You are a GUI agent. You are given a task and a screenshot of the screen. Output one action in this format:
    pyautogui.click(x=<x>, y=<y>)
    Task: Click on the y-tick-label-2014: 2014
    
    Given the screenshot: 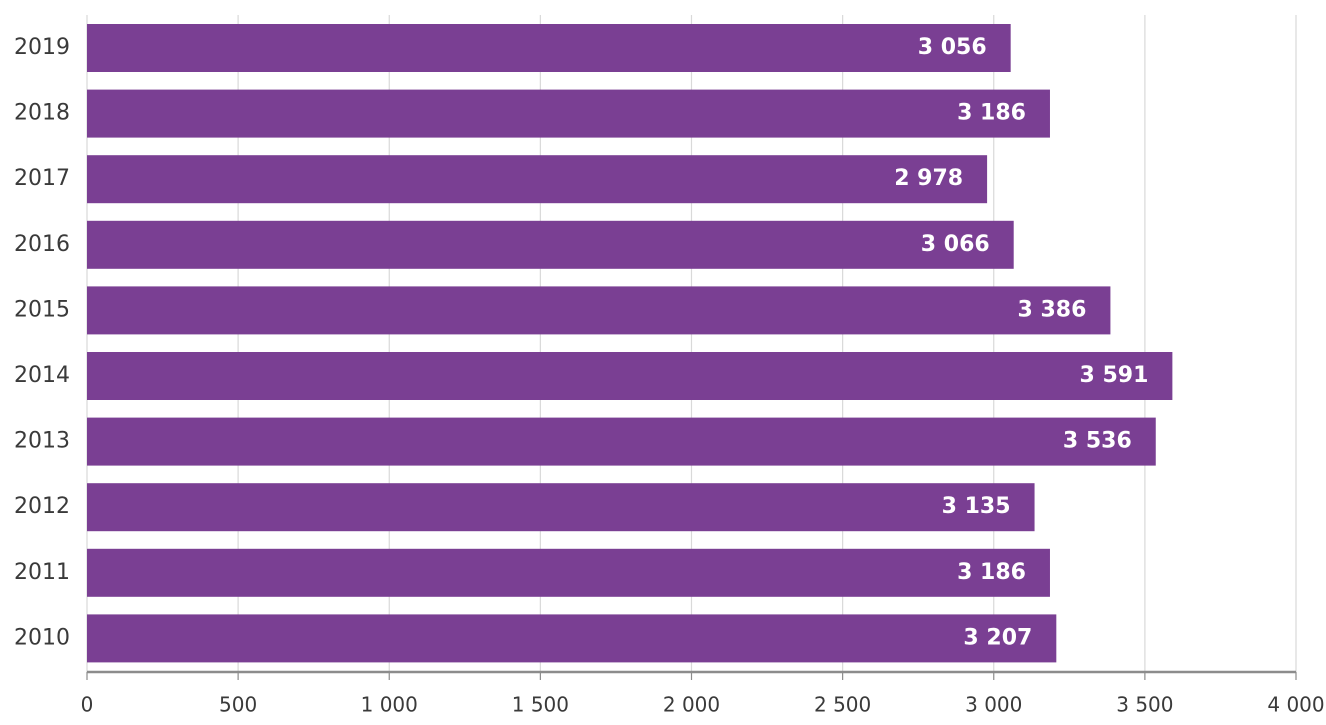 What is the action you would take?
    pyautogui.click(x=42, y=375)
    